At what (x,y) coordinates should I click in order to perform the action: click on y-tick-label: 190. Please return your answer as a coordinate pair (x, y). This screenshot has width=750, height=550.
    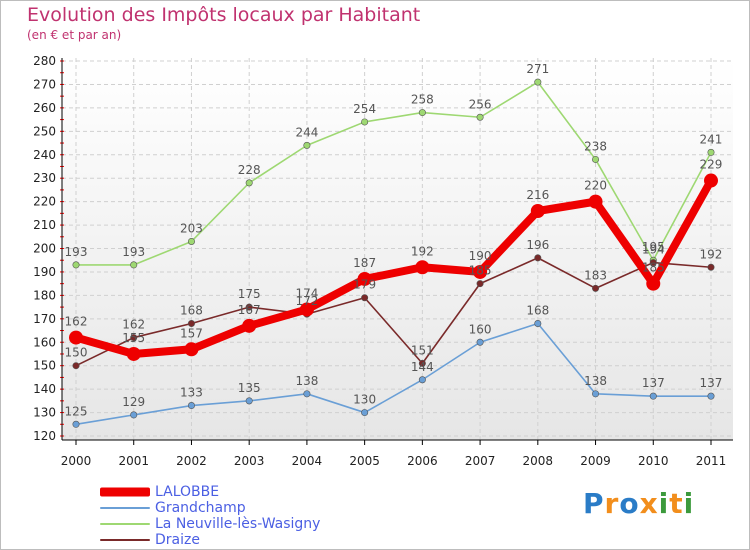
    Looking at the image, I should click on (44, 272).